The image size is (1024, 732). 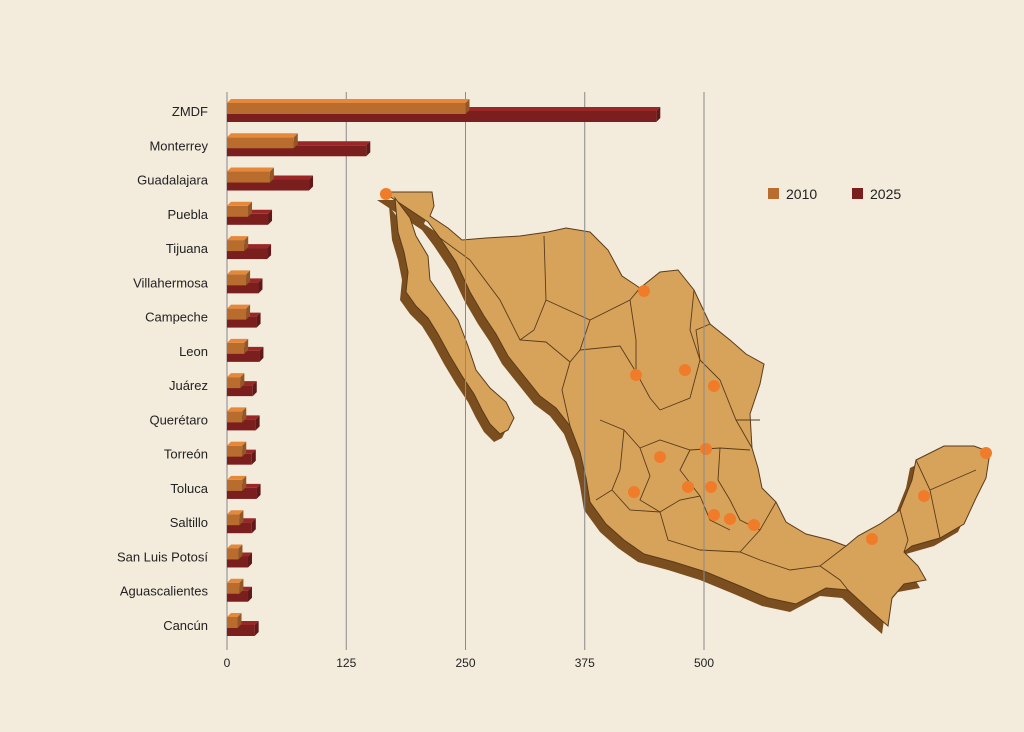 What do you see at coordinates (173, 180) in the screenshot?
I see `category-label: Guadalajara` at bounding box center [173, 180].